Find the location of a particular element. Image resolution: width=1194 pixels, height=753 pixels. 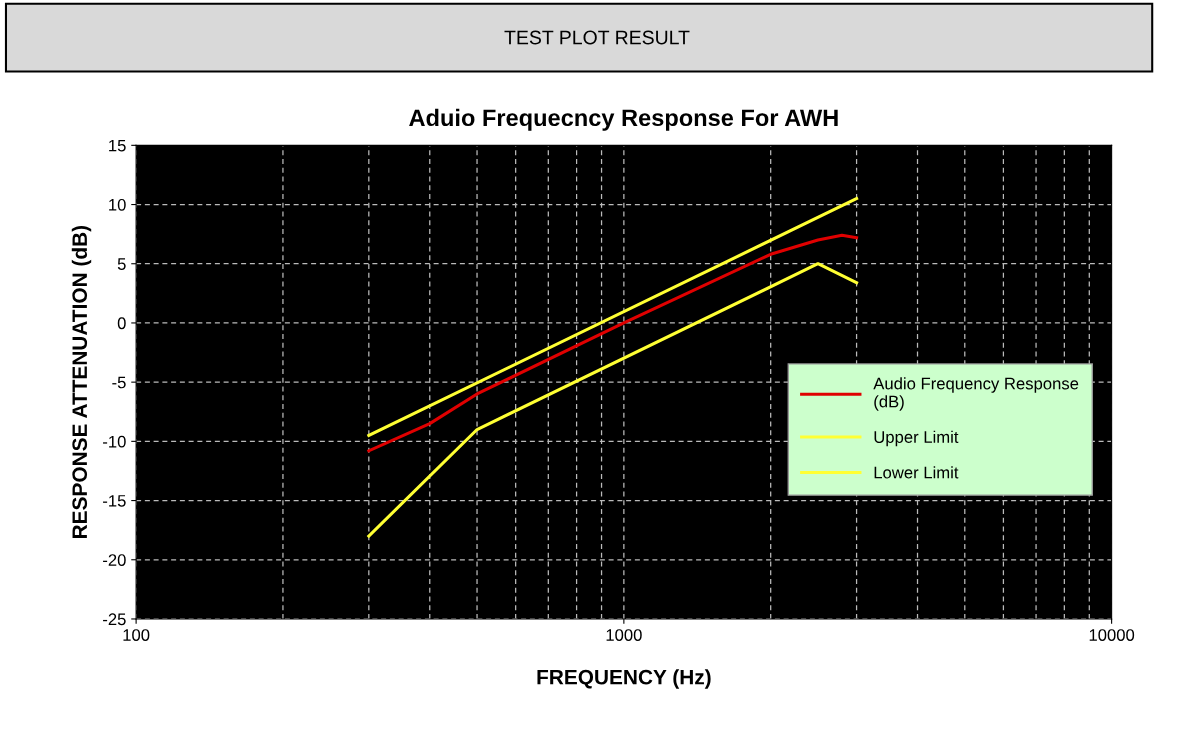

legend-label: Upper Limit is located at coordinates (916, 438).